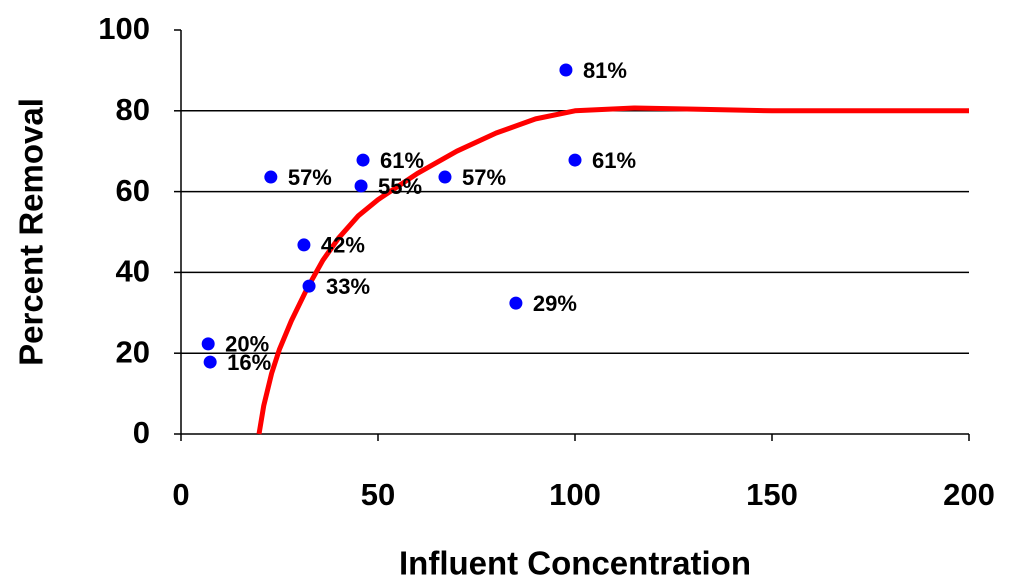  Describe the element at coordinates (605, 70) in the screenshot. I see `point-label: 81%` at that location.